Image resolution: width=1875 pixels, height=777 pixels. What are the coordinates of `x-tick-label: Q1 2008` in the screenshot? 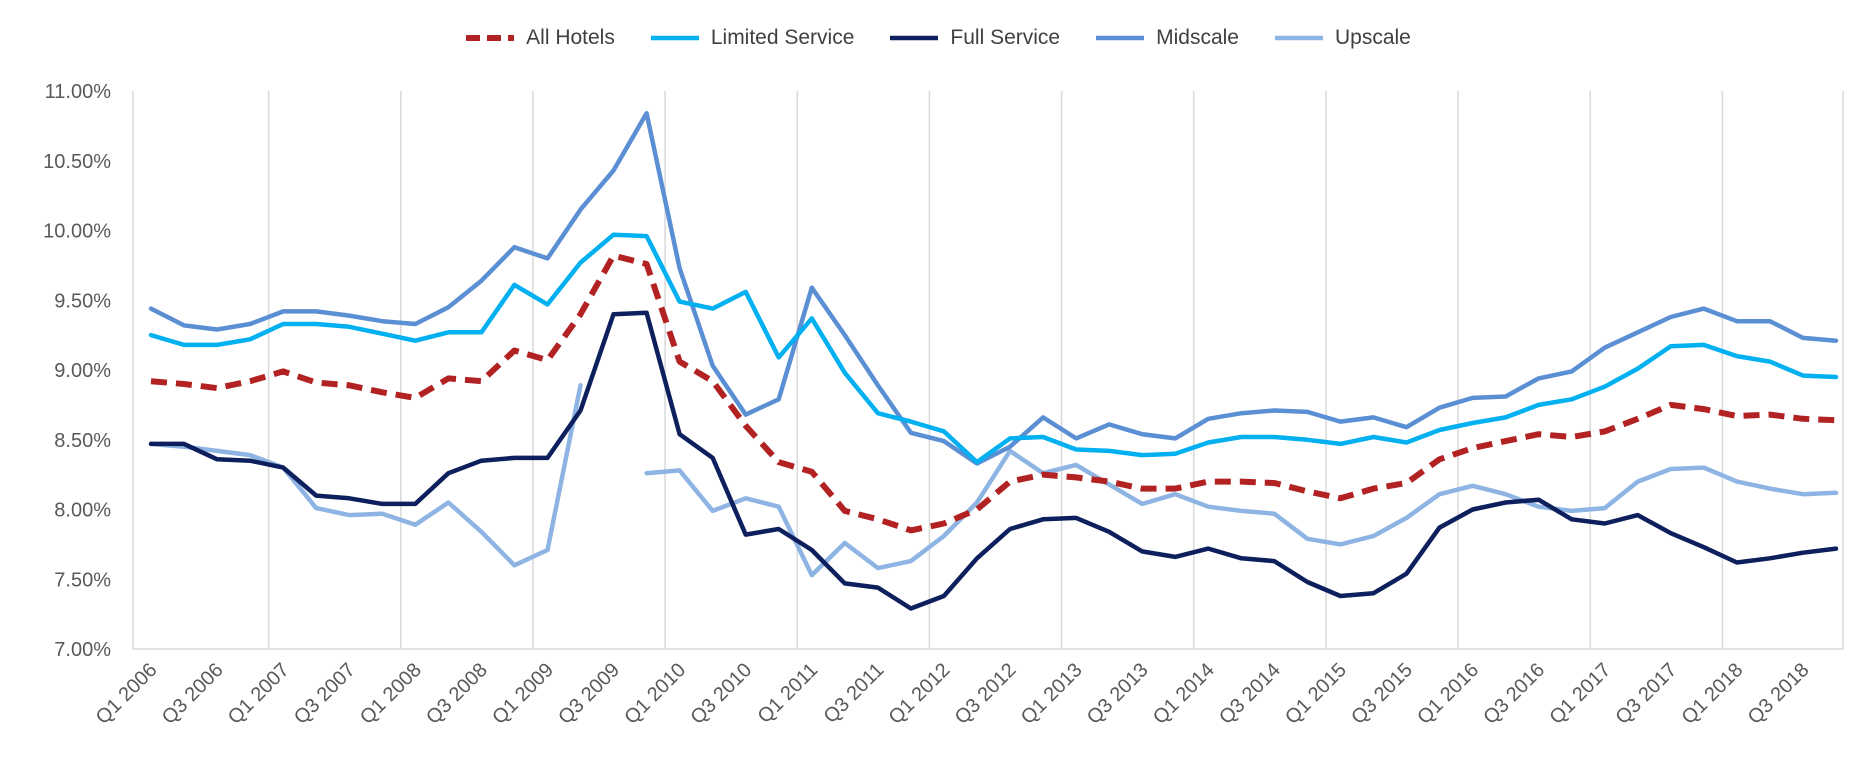 It's located at (391, 694).